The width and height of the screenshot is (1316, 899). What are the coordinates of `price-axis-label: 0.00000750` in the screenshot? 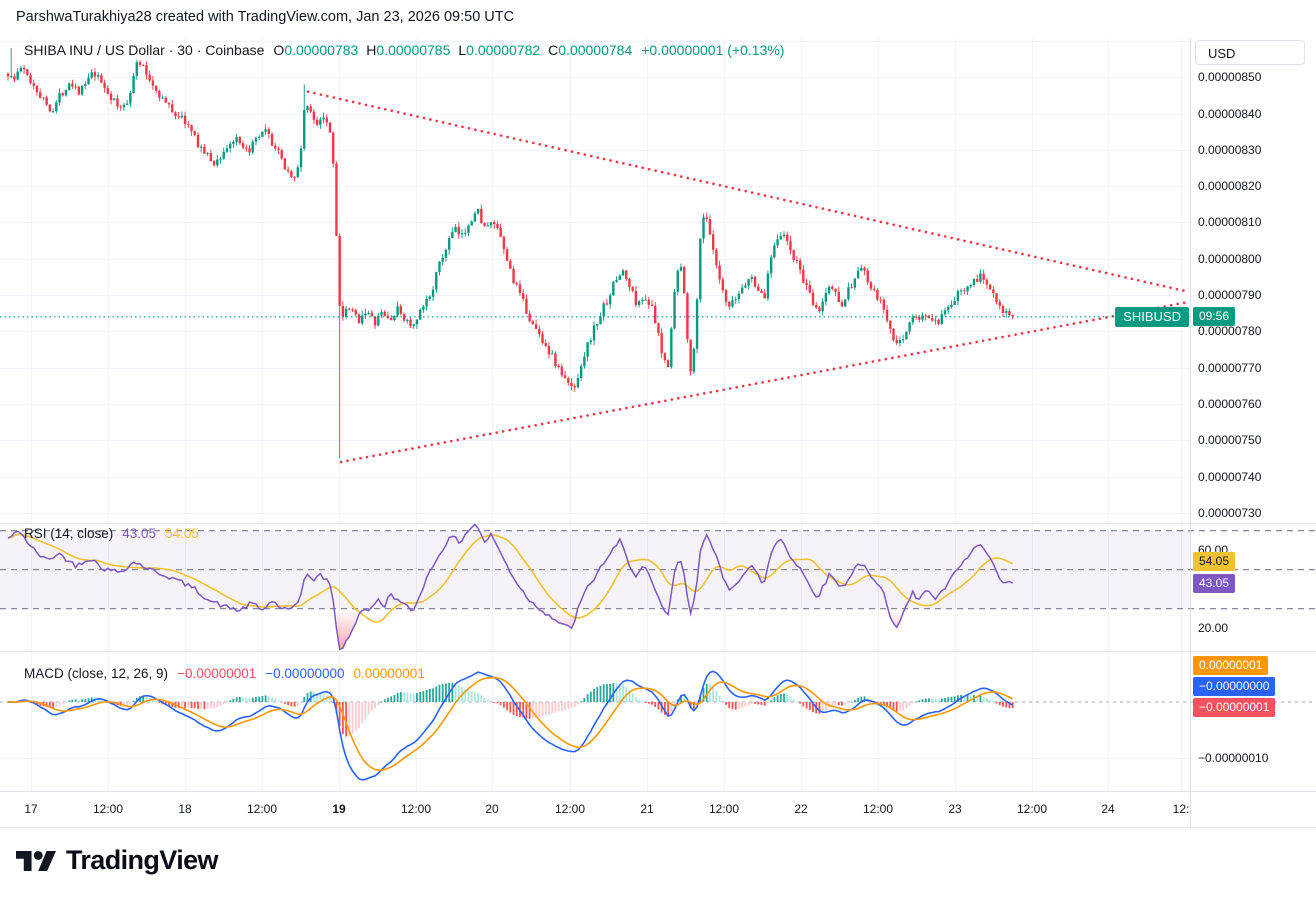 It's located at (1230, 440).